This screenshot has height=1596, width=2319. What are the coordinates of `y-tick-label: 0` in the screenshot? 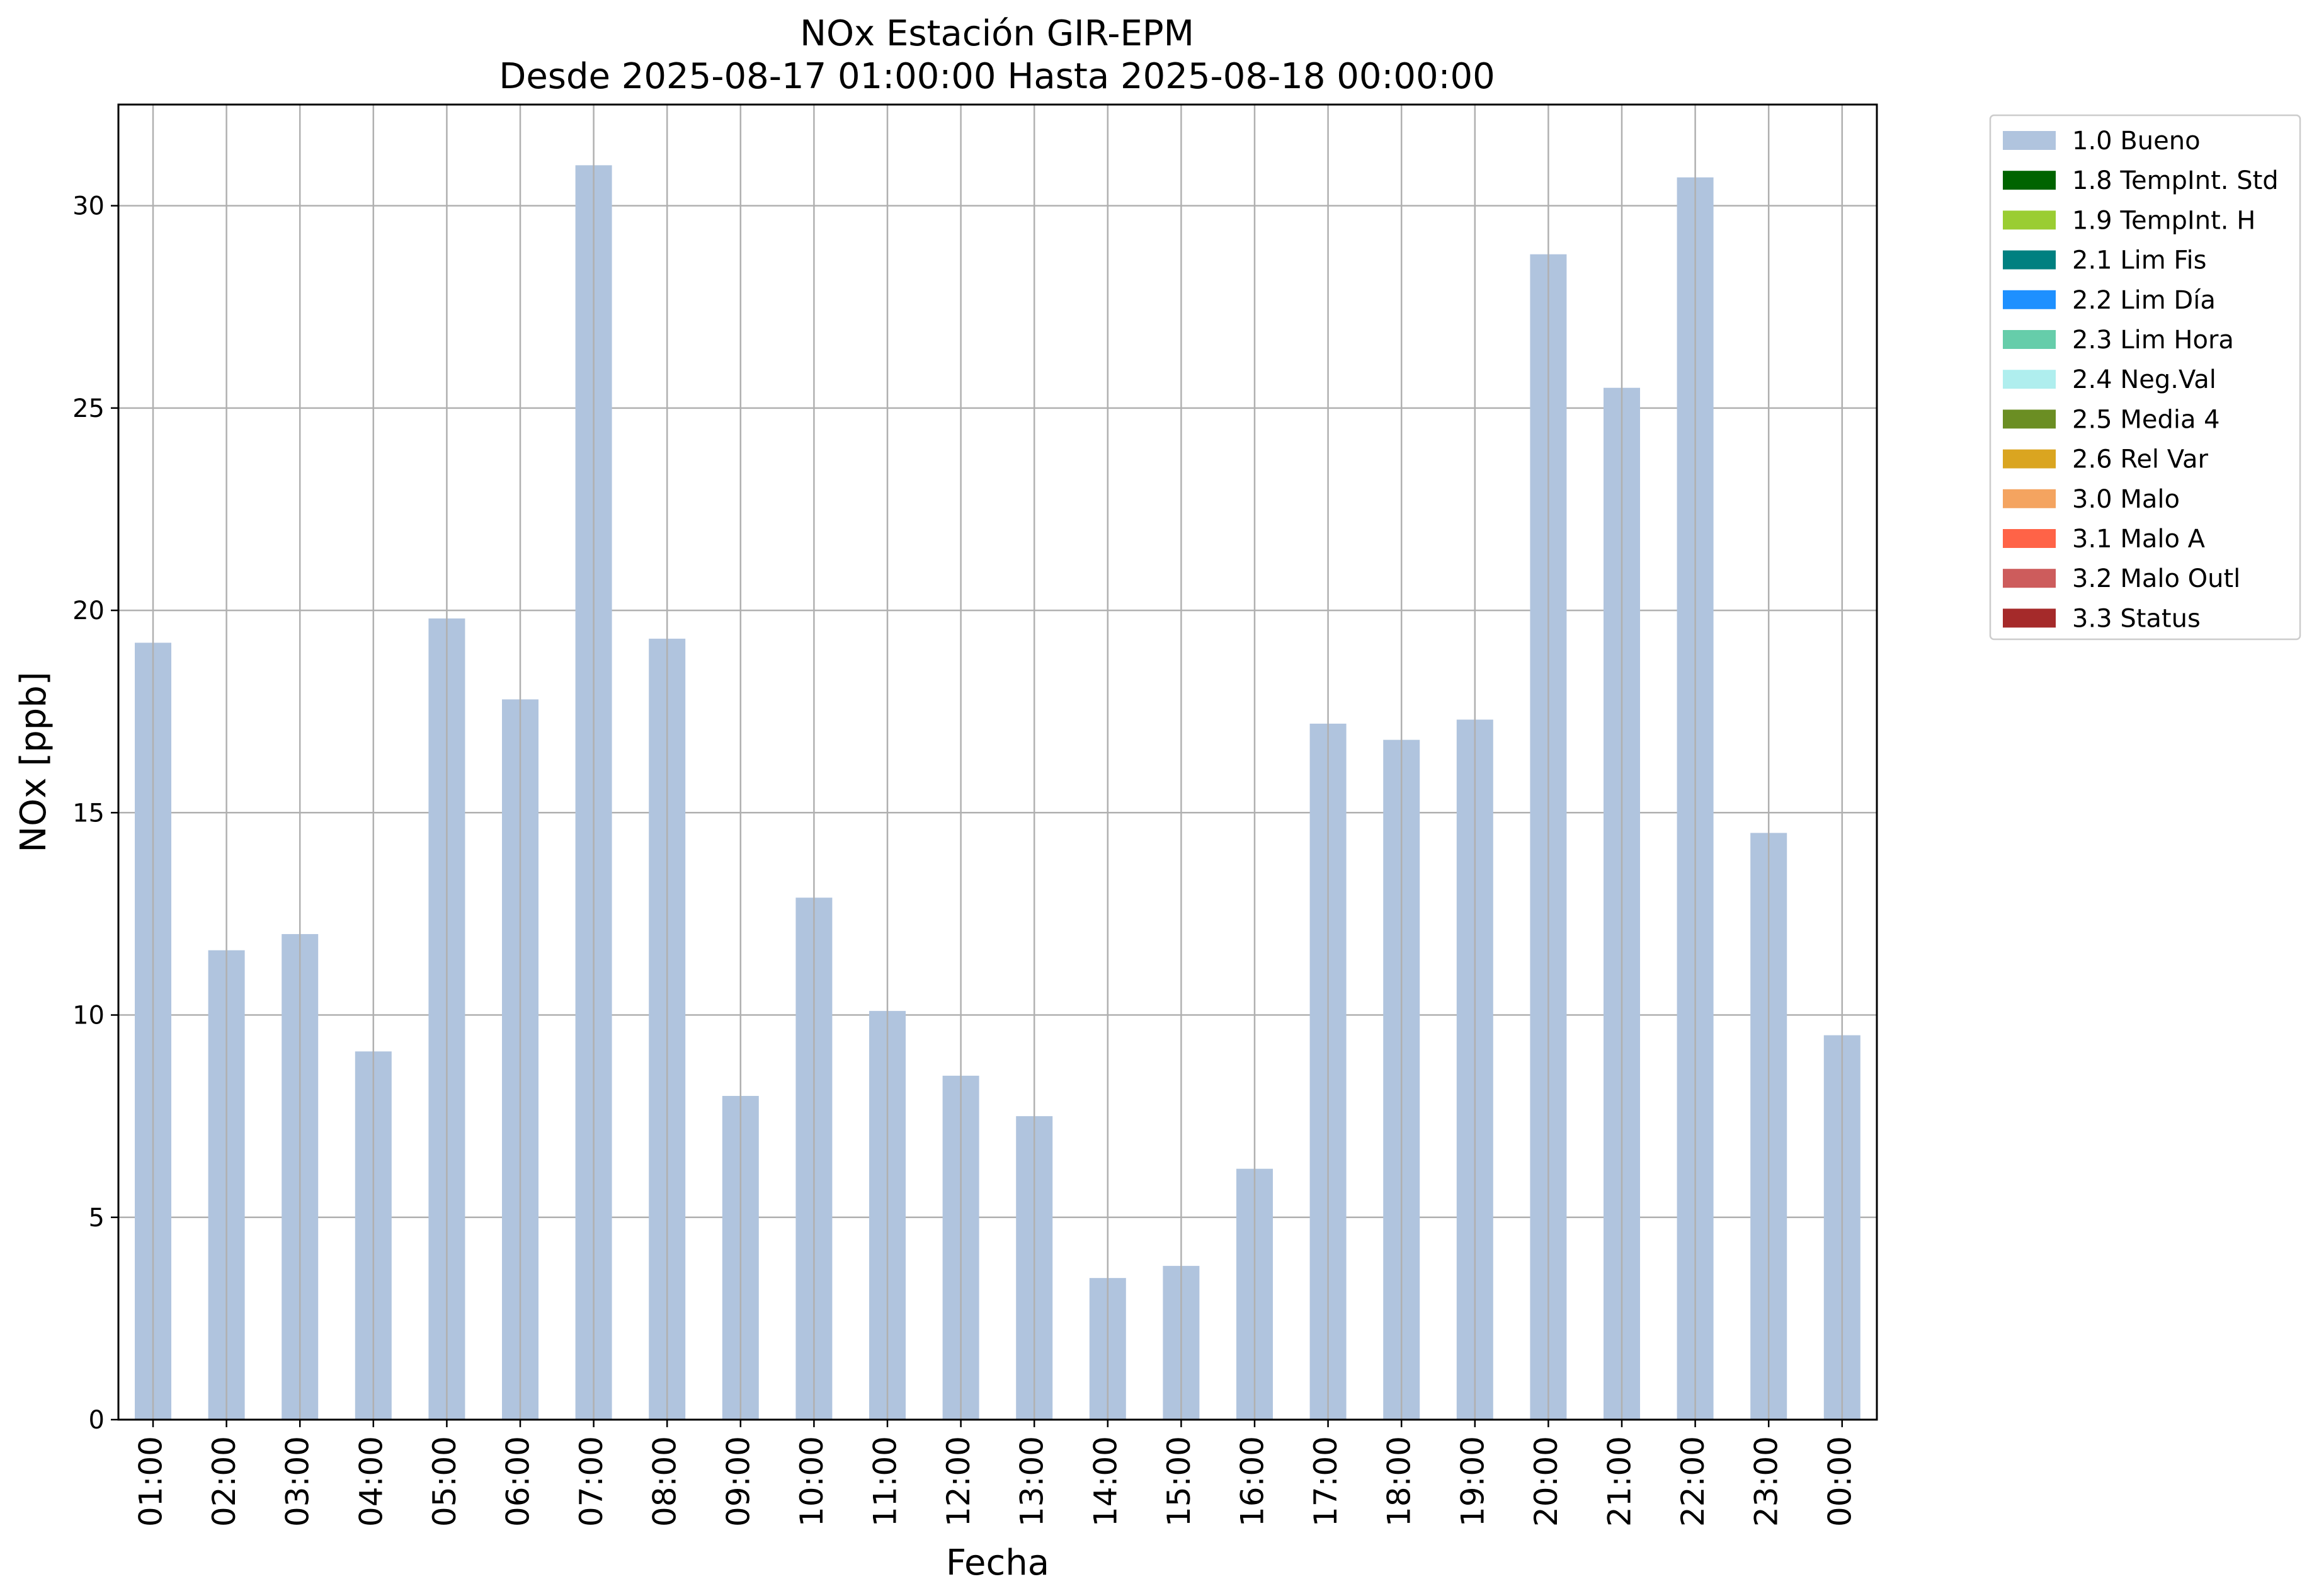 It's located at (97, 1420).